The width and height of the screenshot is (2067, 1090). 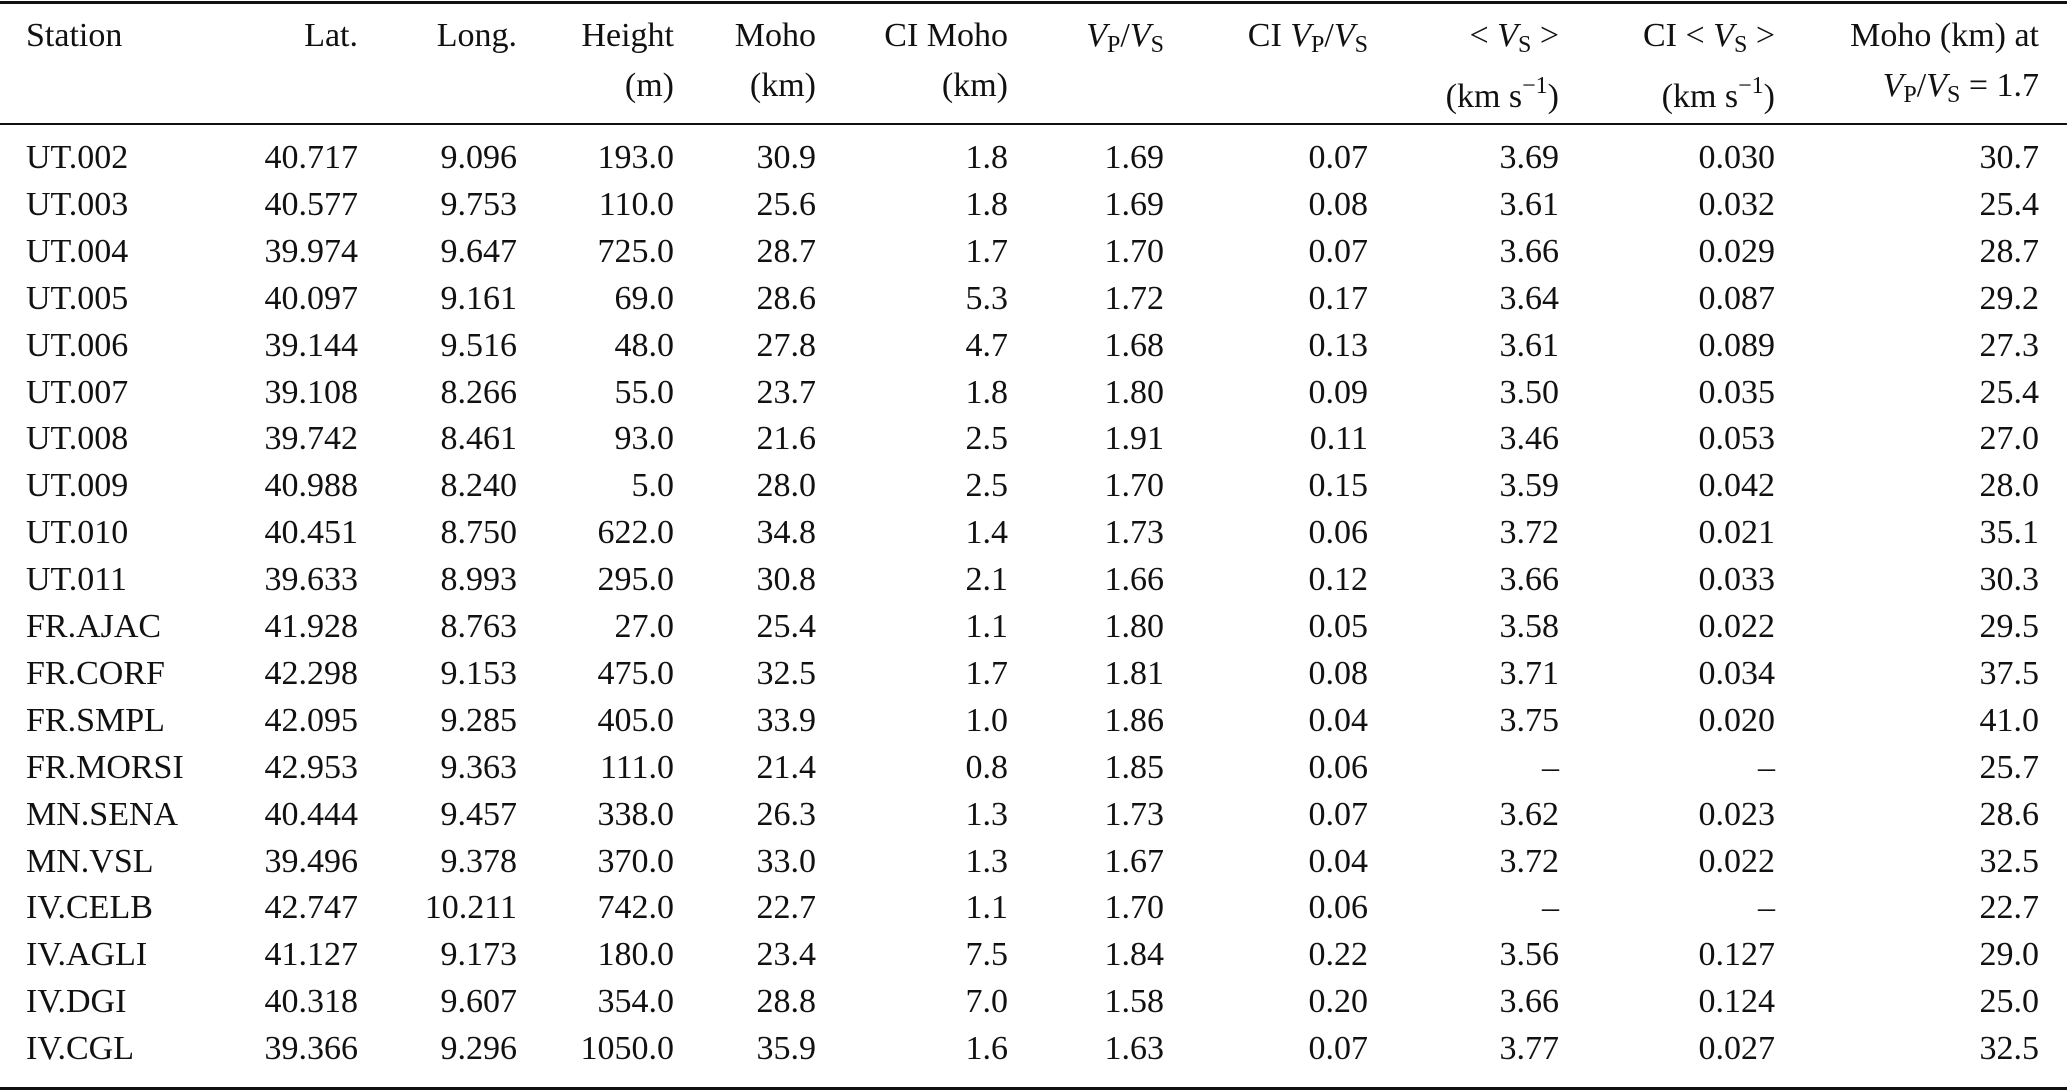 What do you see at coordinates (77, 251) in the screenshot?
I see `station-cell: UT.004` at bounding box center [77, 251].